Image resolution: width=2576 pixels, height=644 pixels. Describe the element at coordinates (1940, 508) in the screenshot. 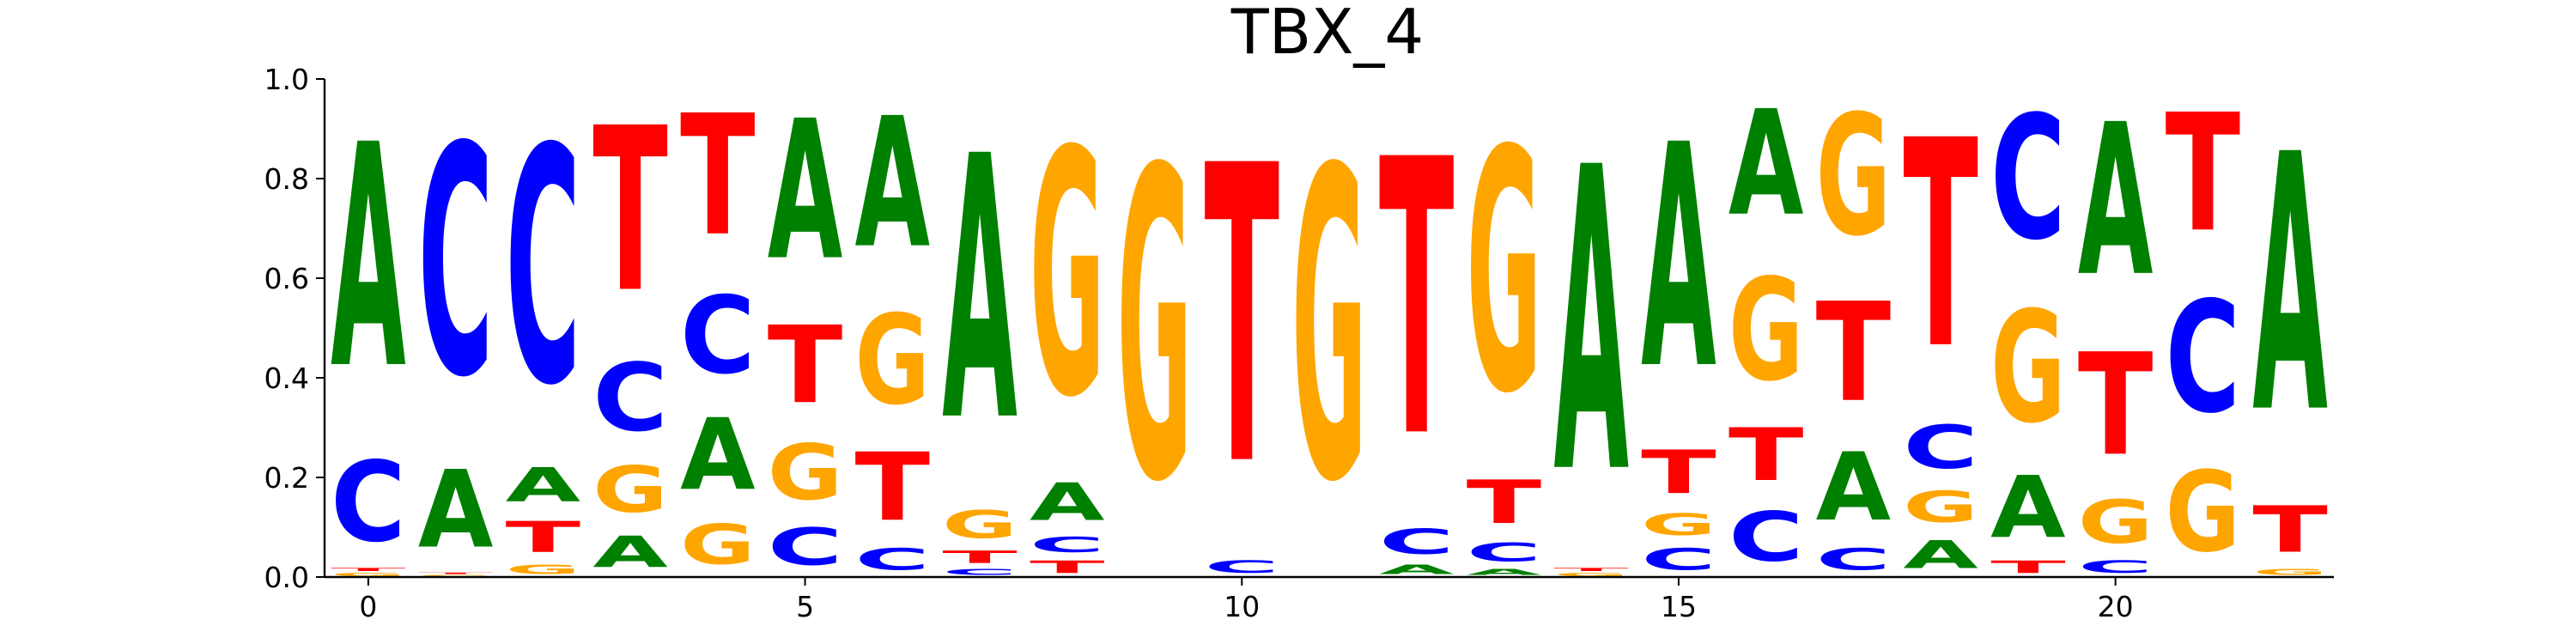

I see `letter-G-pos-18: G` at that location.